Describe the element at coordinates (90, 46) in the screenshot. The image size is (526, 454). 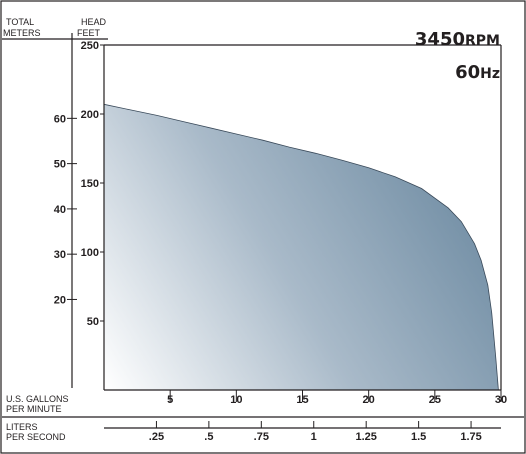
I see `head-tick-label-250: 250` at that location.